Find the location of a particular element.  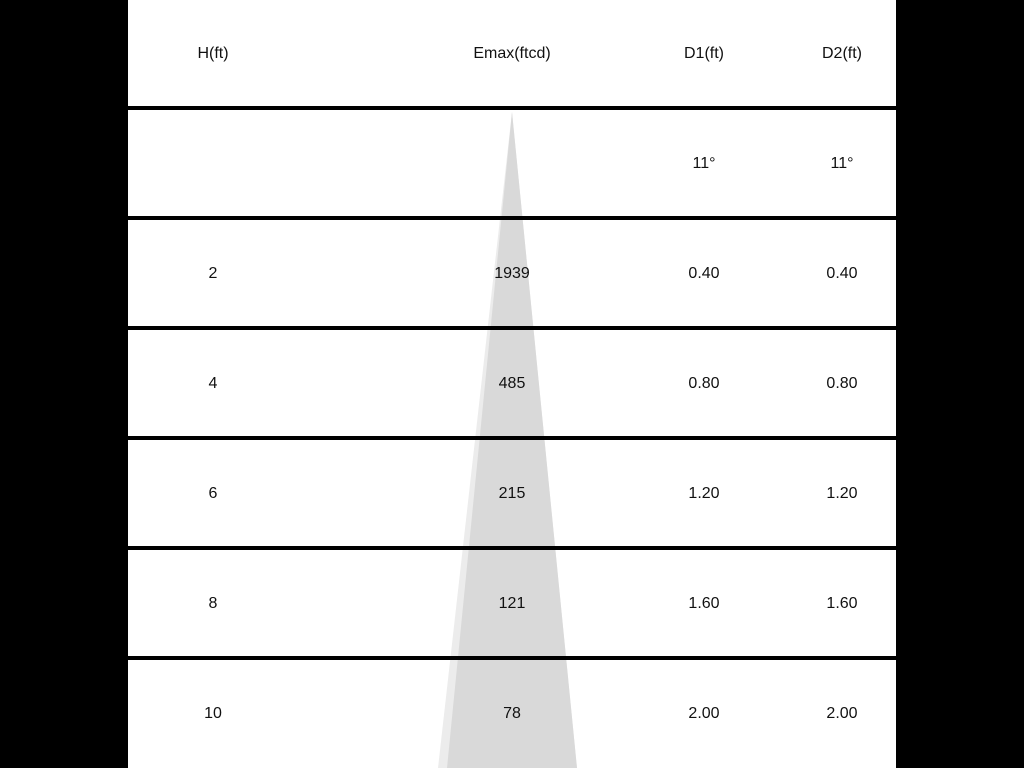

emax-cell: 215 is located at coordinates (512, 493).